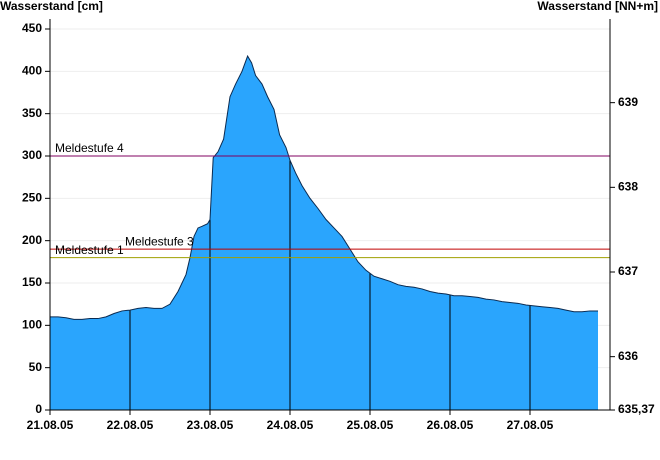 The height and width of the screenshot is (460, 660). Describe the element at coordinates (51, 6) in the screenshot. I see `left-axis-title: Wasserstand [cm]` at that location.